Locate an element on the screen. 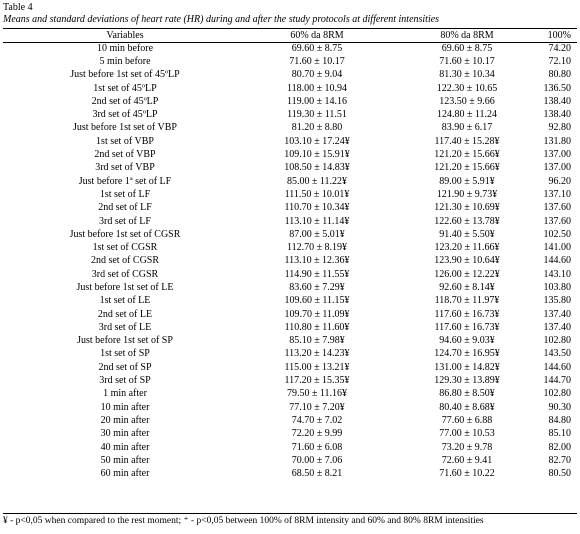  cell-60-8rm: 113.10 ± 11.14¥ is located at coordinates (317, 221).